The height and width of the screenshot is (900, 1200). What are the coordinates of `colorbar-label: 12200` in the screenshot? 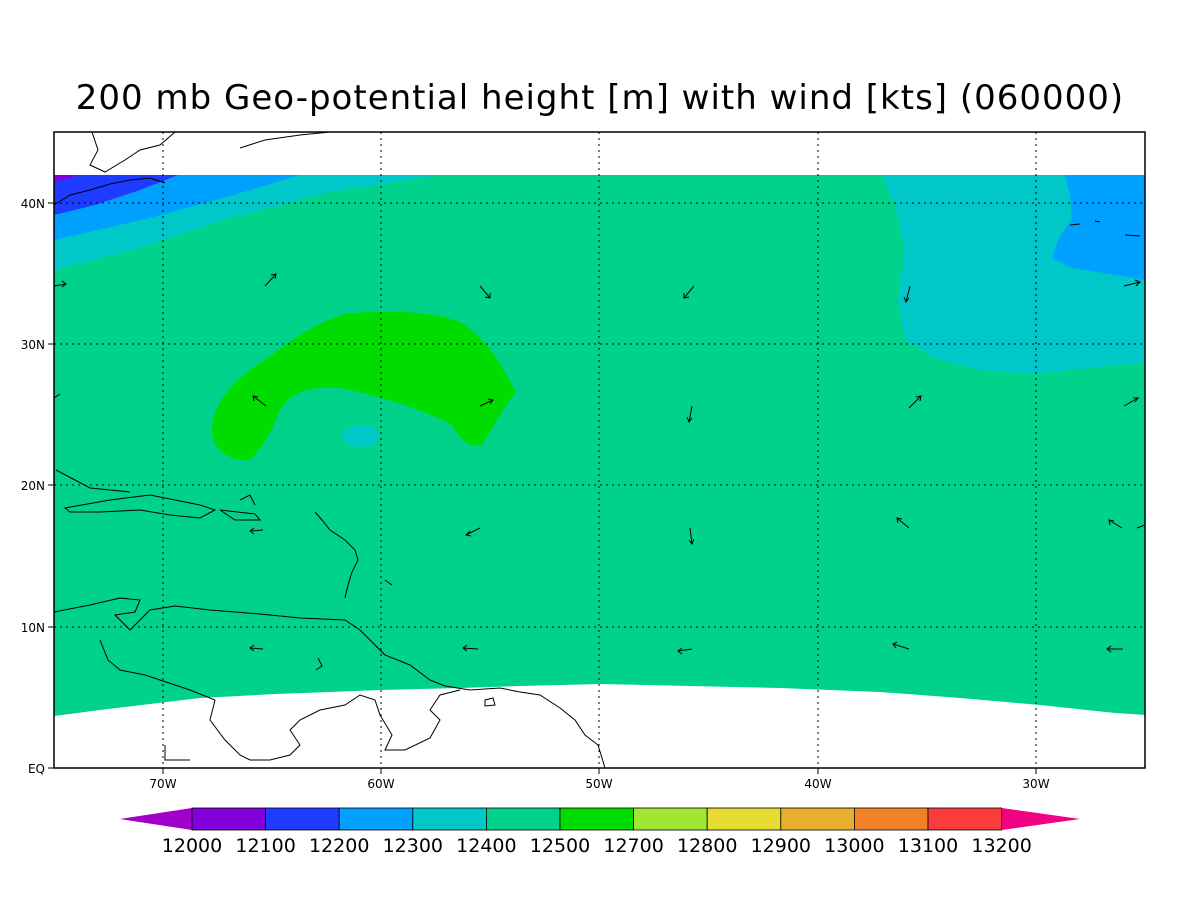 It's located at (339, 846).